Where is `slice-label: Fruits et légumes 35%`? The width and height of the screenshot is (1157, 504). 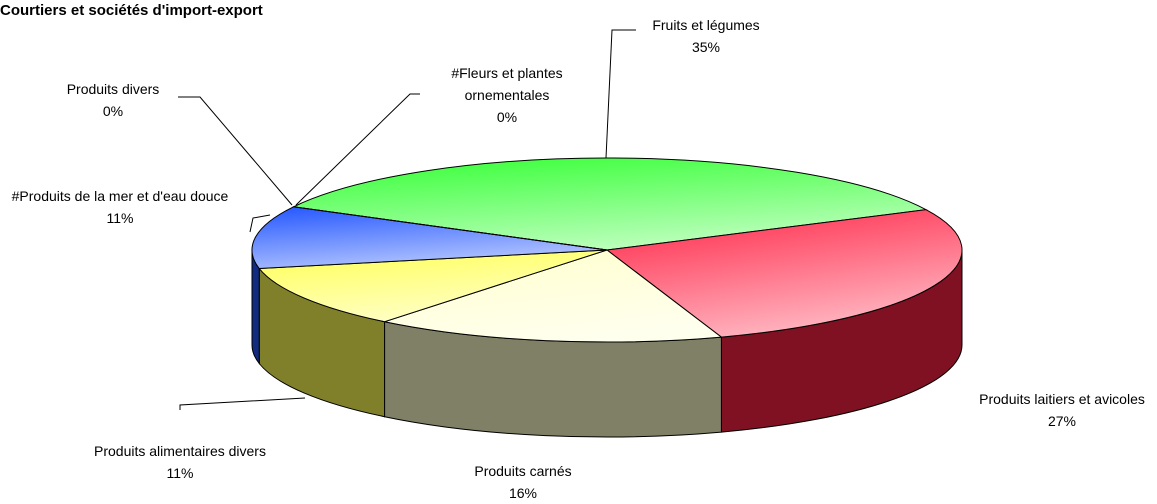
slice-label: Fruits et légumes 35% is located at coordinates (706, 36).